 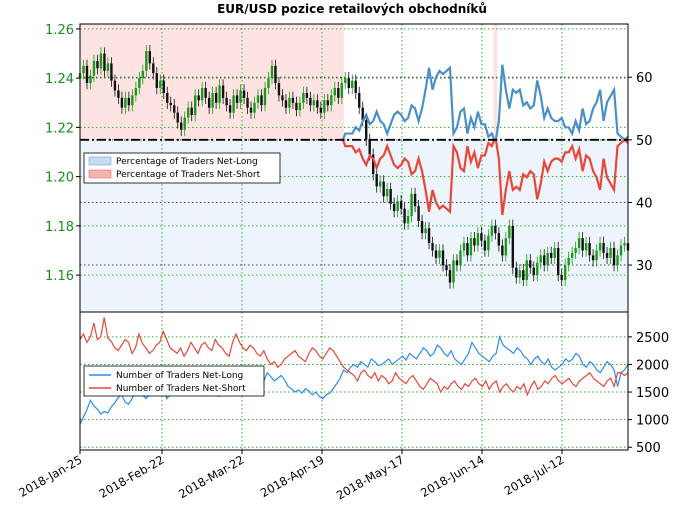 I want to click on series-line-net-short-pct, so click(x=484, y=177).